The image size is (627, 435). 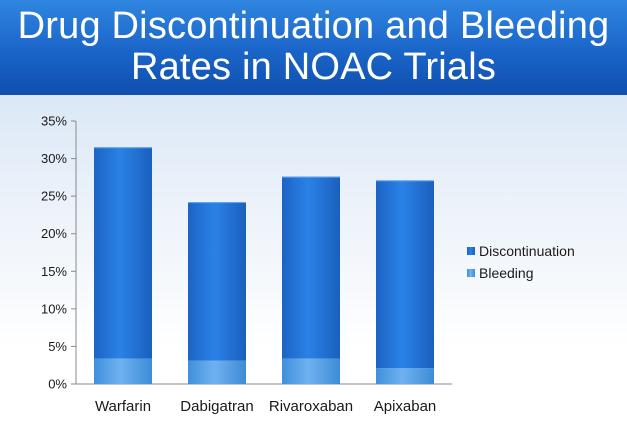 I want to click on legend-label: Bleeding, so click(x=506, y=273).